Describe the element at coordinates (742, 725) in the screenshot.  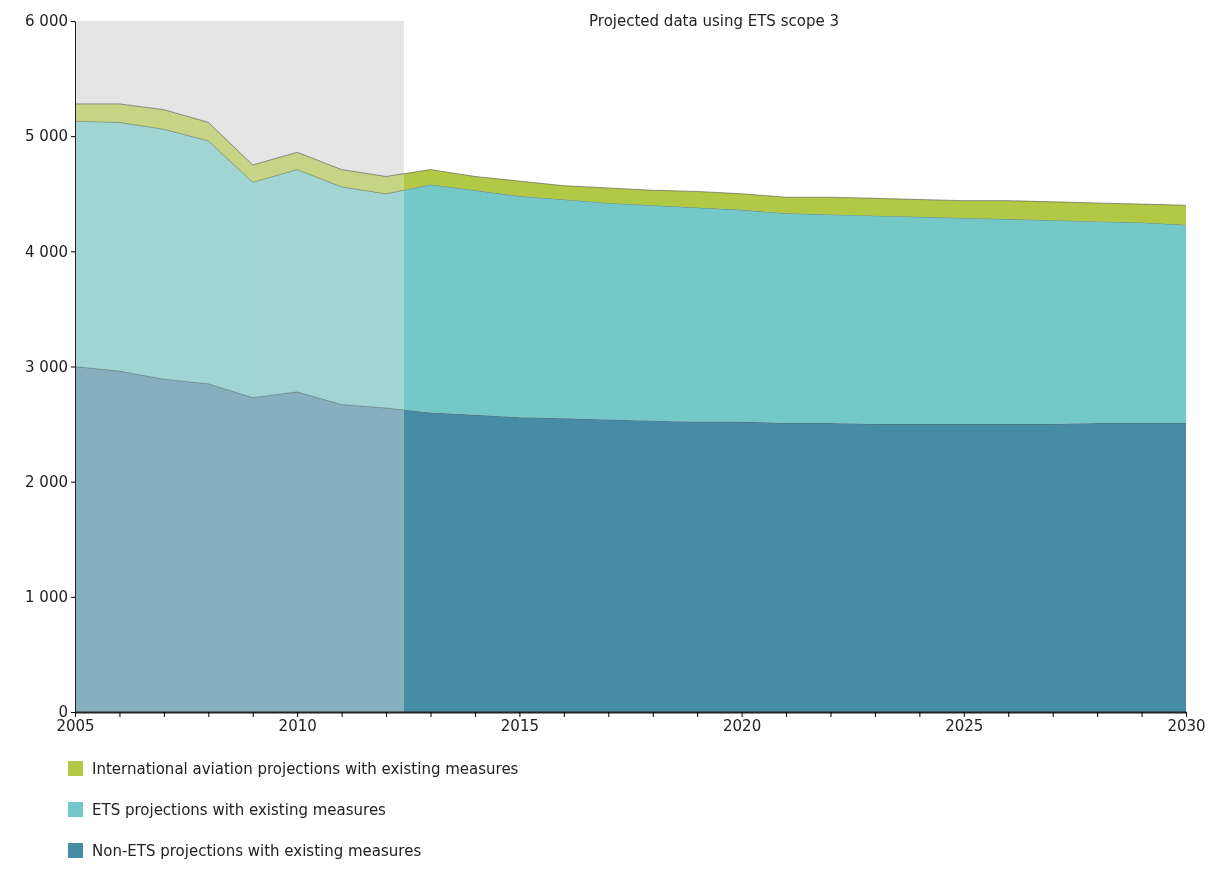
I see `x-tick-label: 2020` at that location.